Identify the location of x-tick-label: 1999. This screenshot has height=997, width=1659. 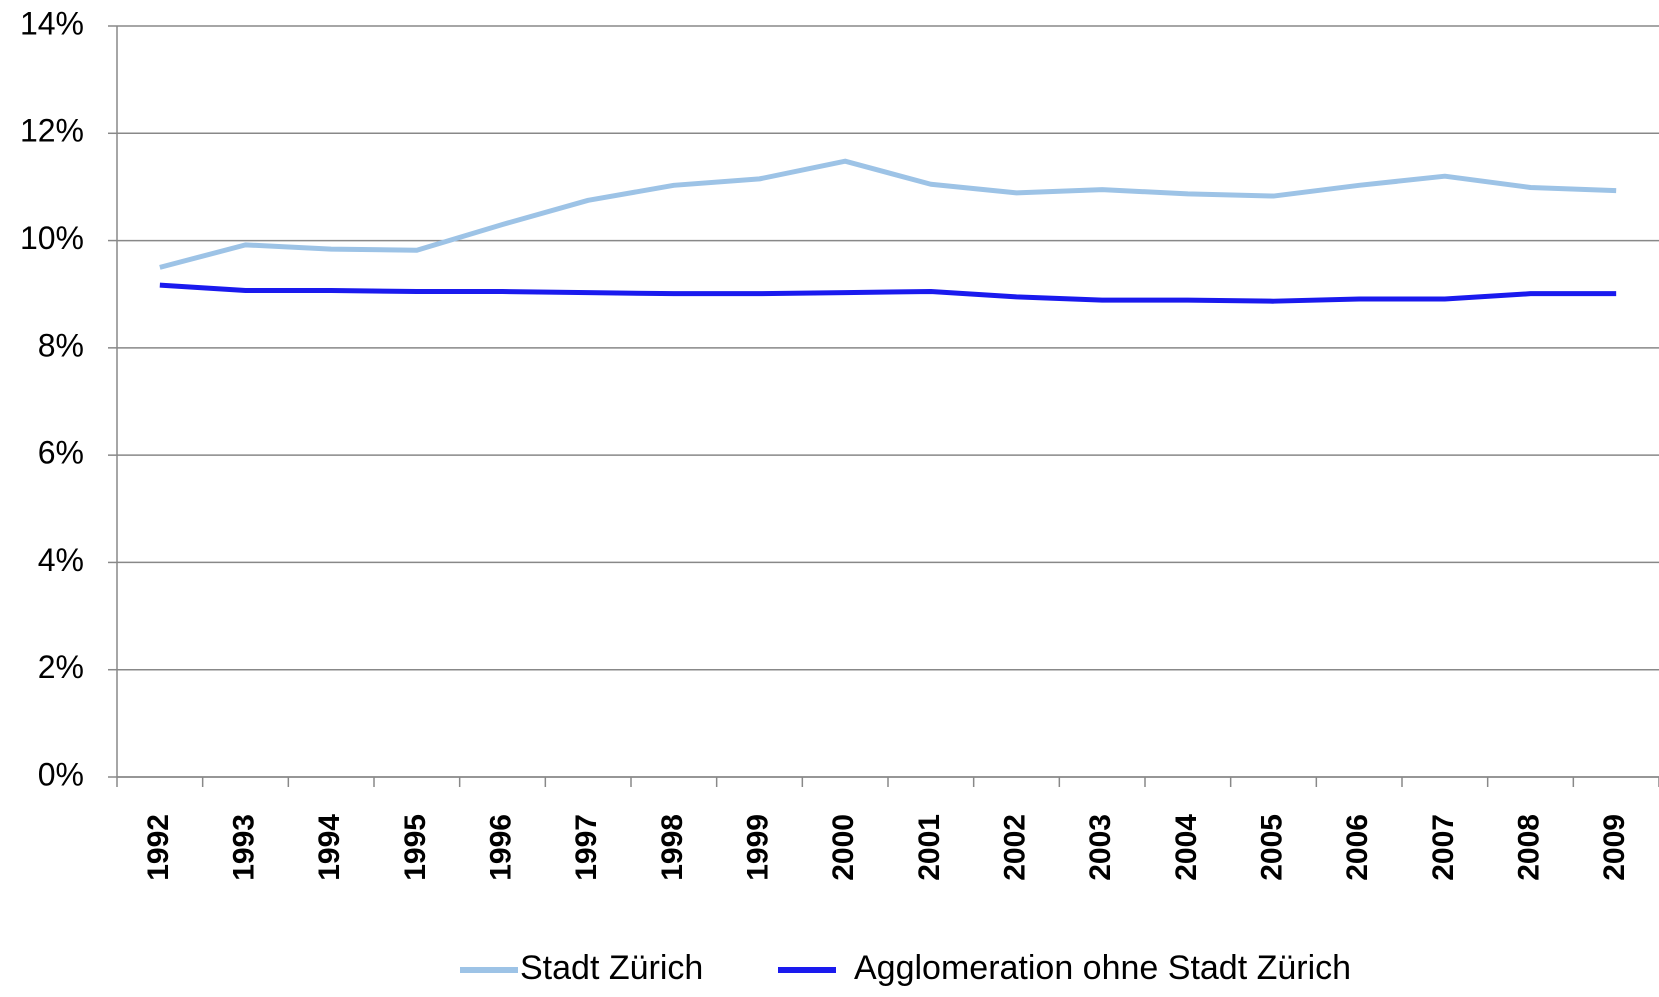
(757, 847).